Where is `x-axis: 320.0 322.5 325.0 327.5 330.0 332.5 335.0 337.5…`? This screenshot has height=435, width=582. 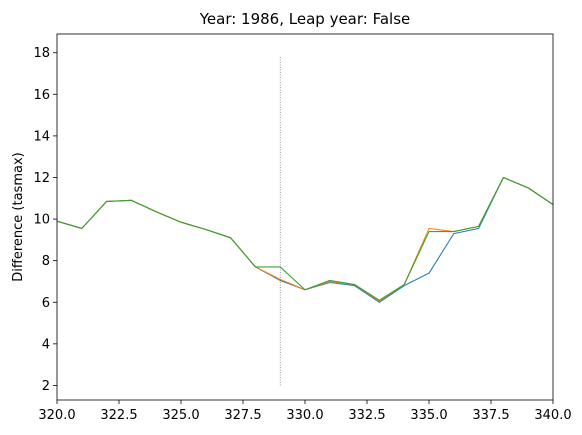
x-axis: 320.0 322.5 325.0 327.5 330.0 332.5 335.0 337.5… is located at coordinates (305, 411).